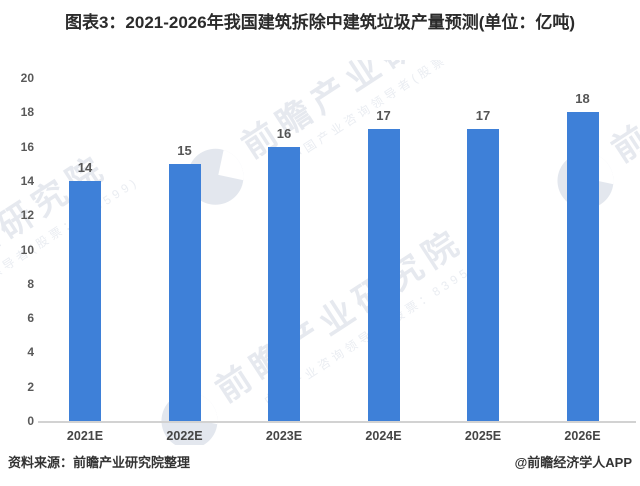  I want to click on bar-2021E, so click(85, 300).